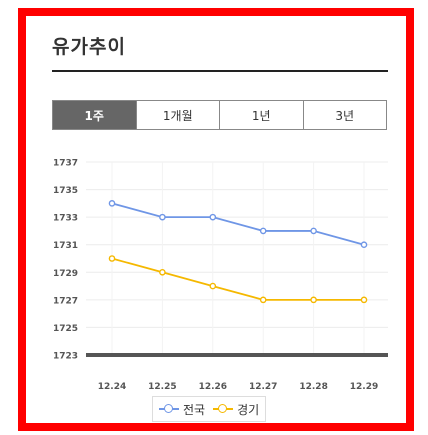 This screenshot has height=435, width=428. What do you see at coordinates (209, 409) in the screenshot?
I see `chart-legend: 전국 경기` at bounding box center [209, 409].